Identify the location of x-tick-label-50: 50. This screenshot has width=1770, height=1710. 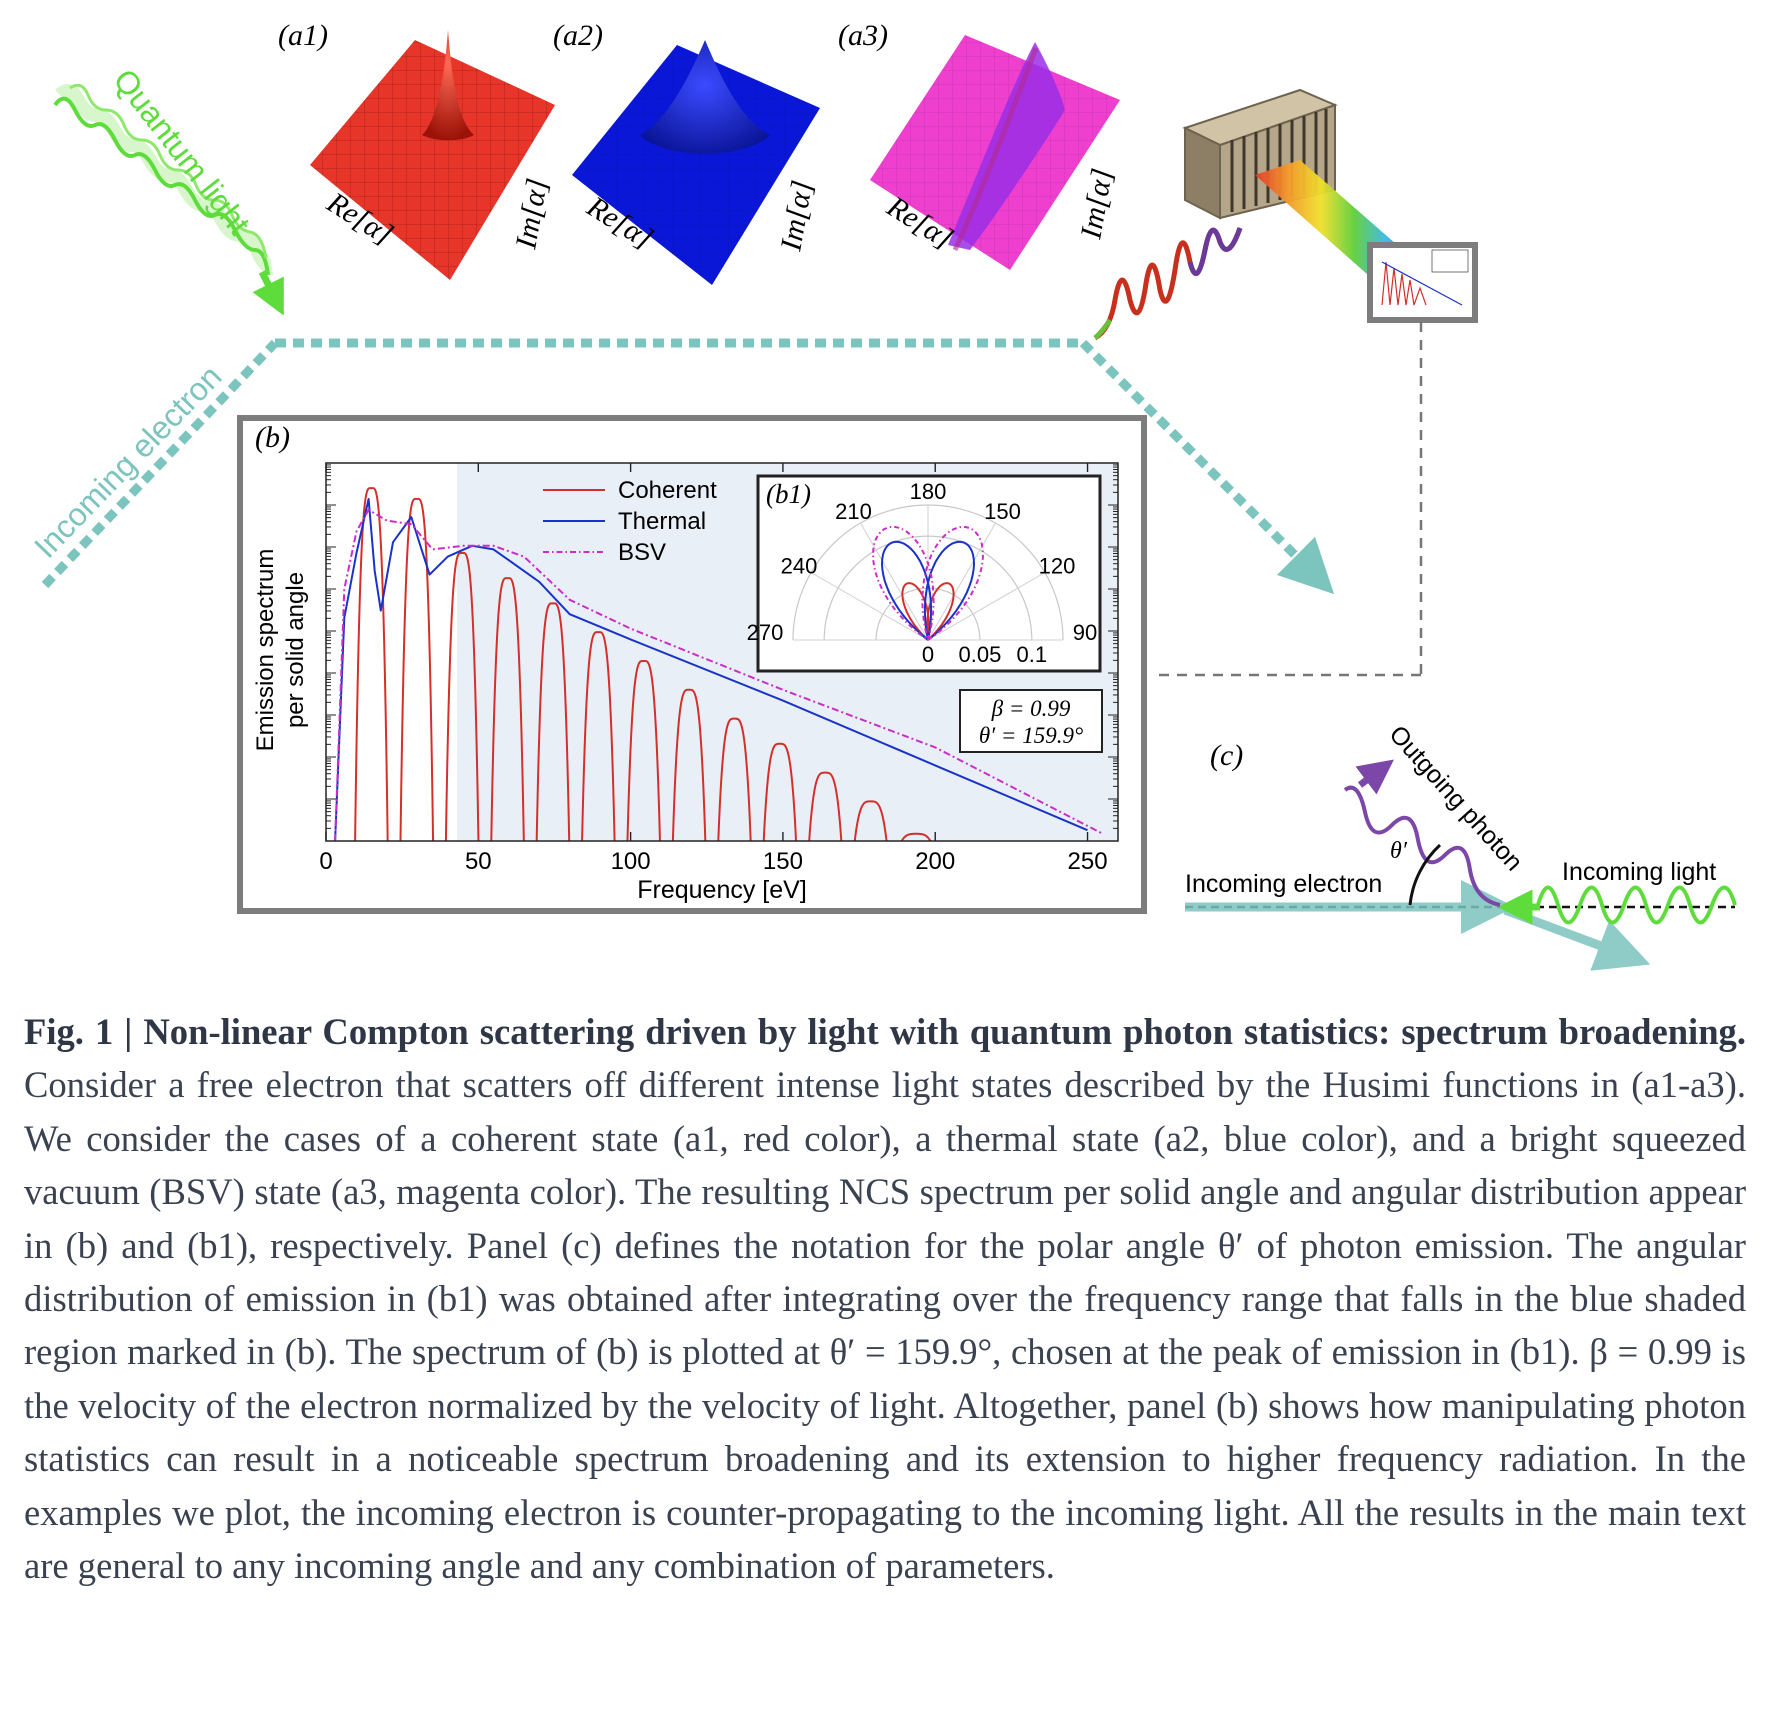
(478, 861).